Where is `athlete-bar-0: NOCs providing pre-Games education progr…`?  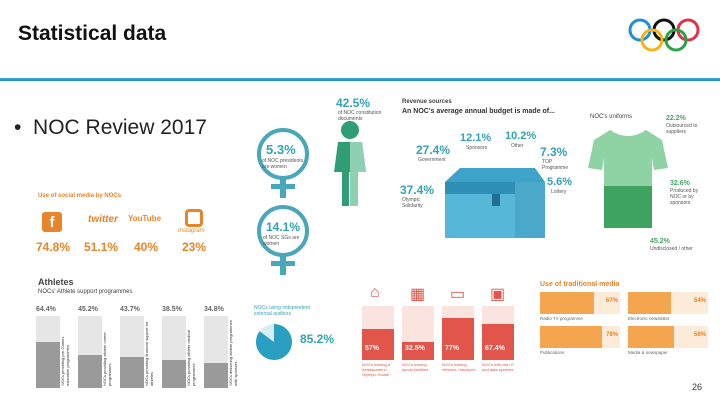
athlete-bar-0: NOCs providing pre-Games education progr… is located at coordinates (53, 352).